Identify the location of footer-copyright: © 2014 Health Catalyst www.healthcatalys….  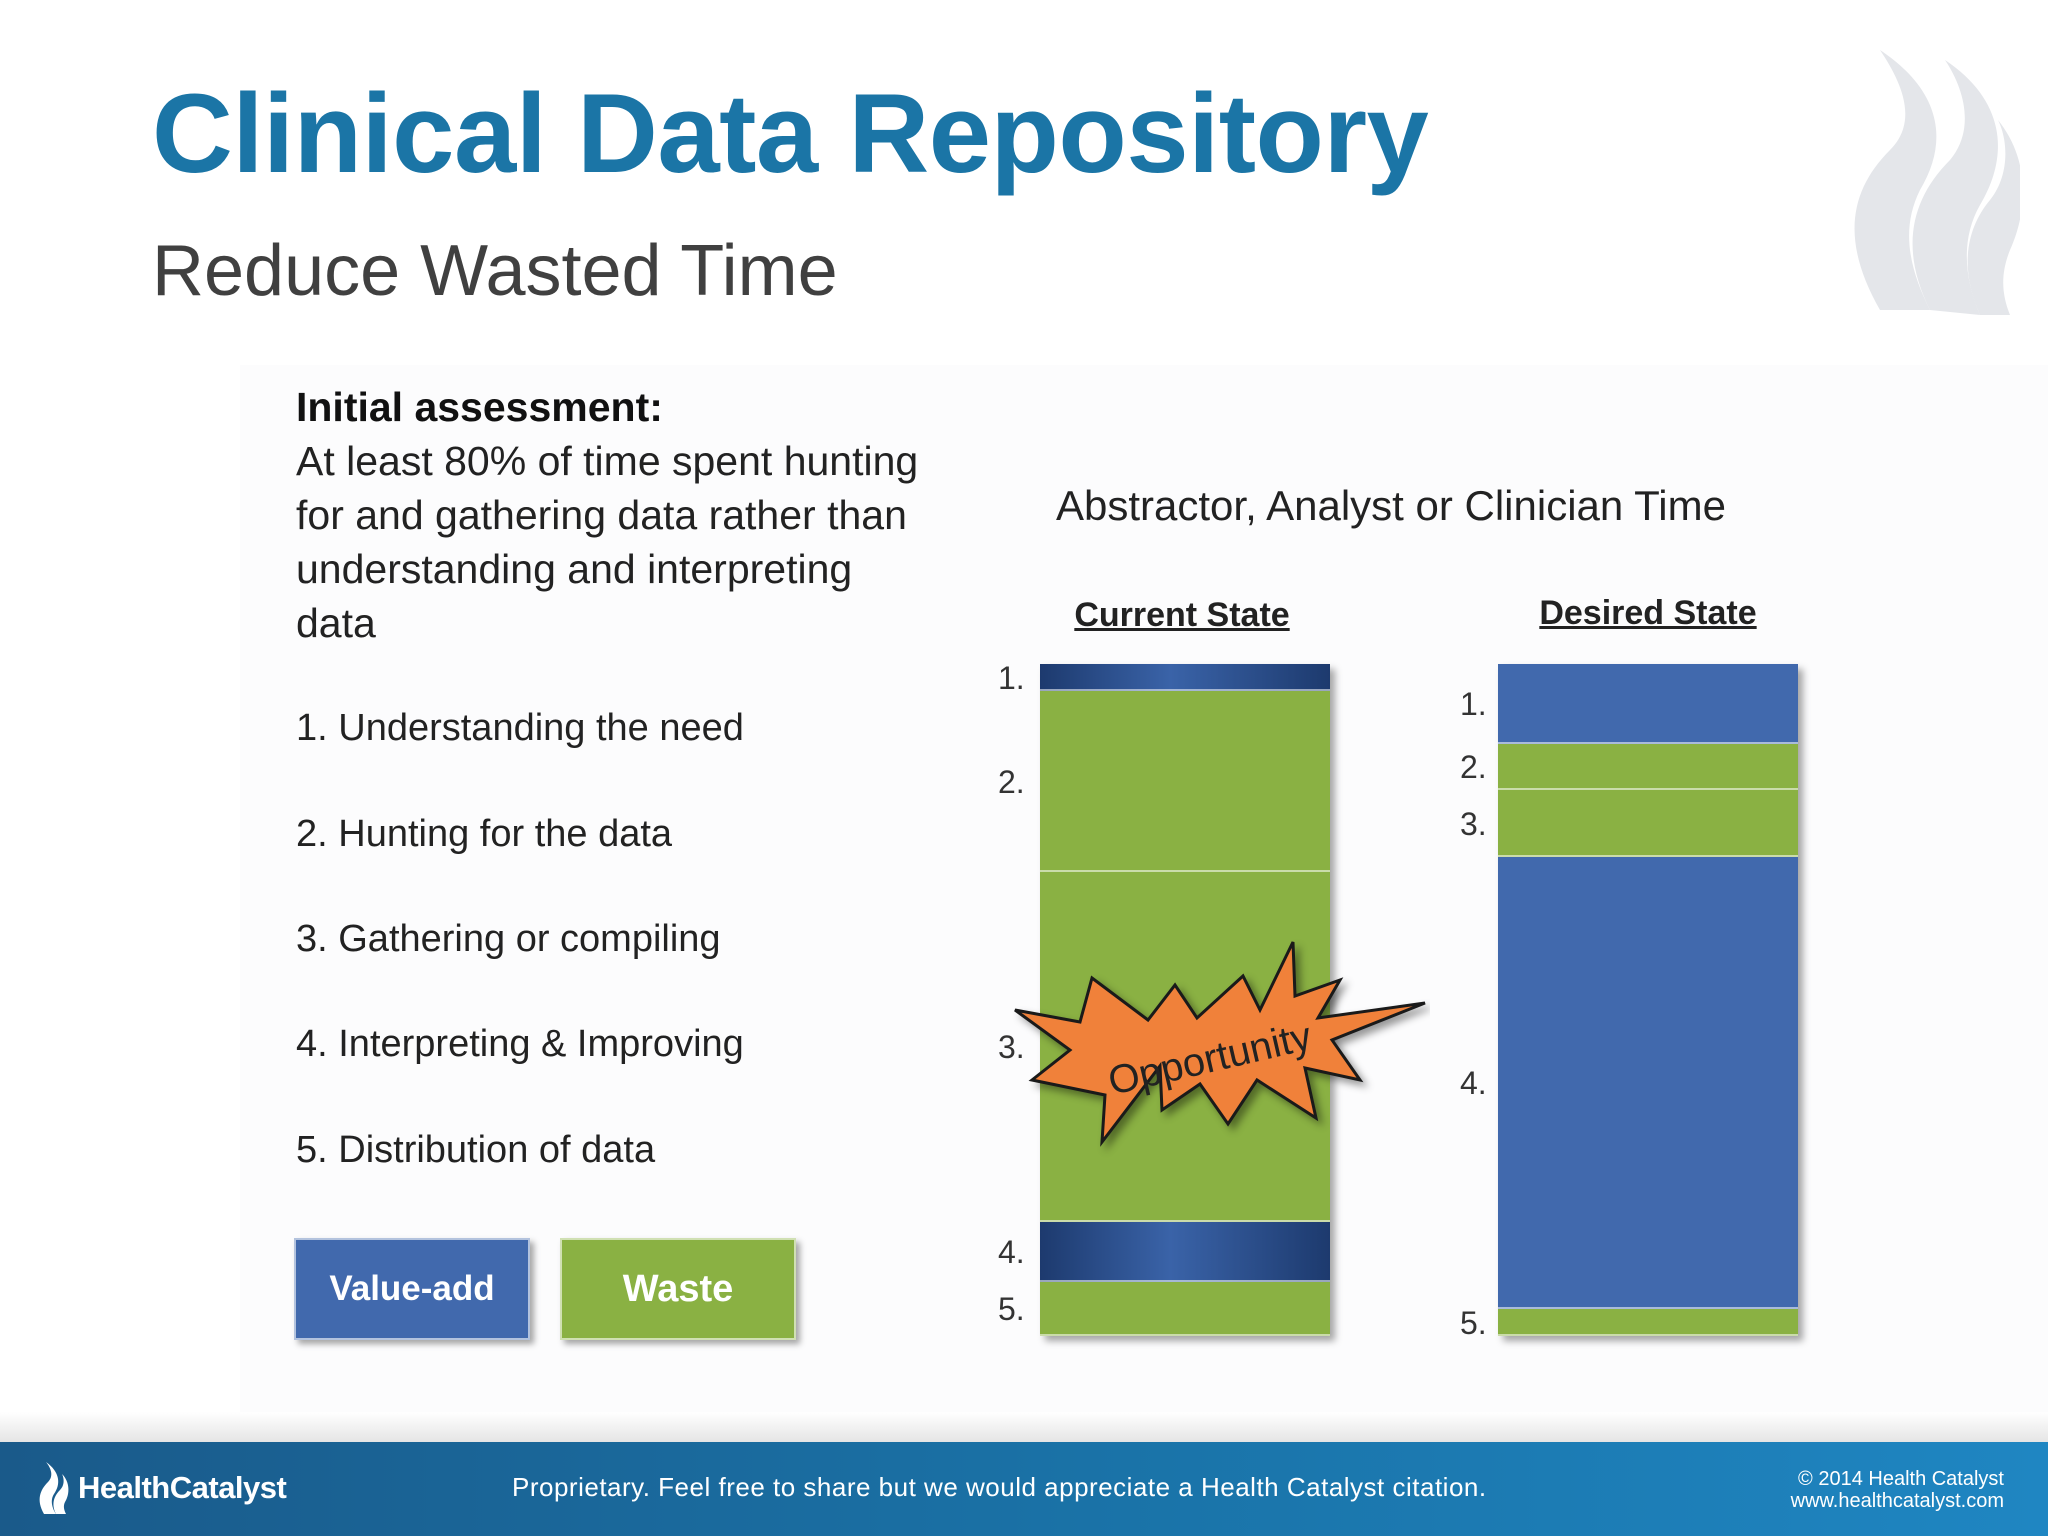
(1897, 1490).